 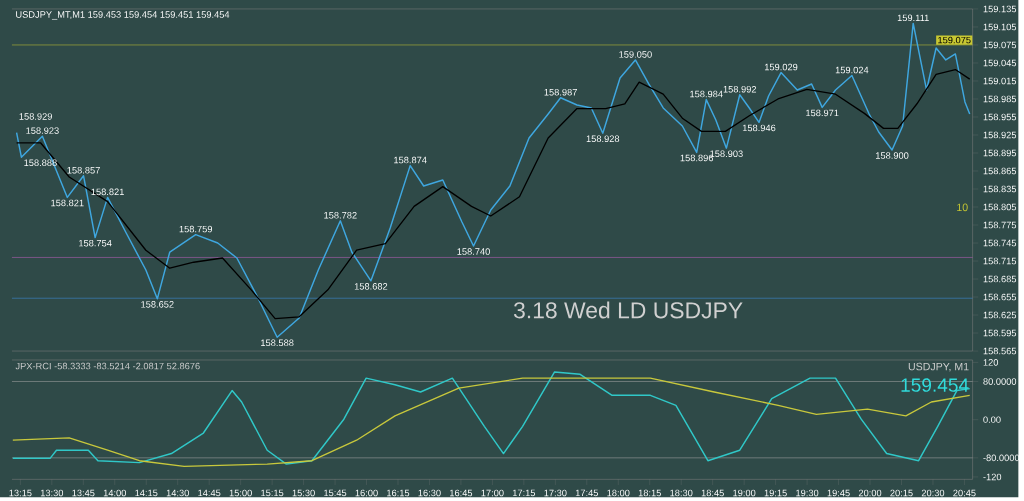 What do you see at coordinates (935, 385) in the screenshot?
I see `annotation: 159.454` at bounding box center [935, 385].